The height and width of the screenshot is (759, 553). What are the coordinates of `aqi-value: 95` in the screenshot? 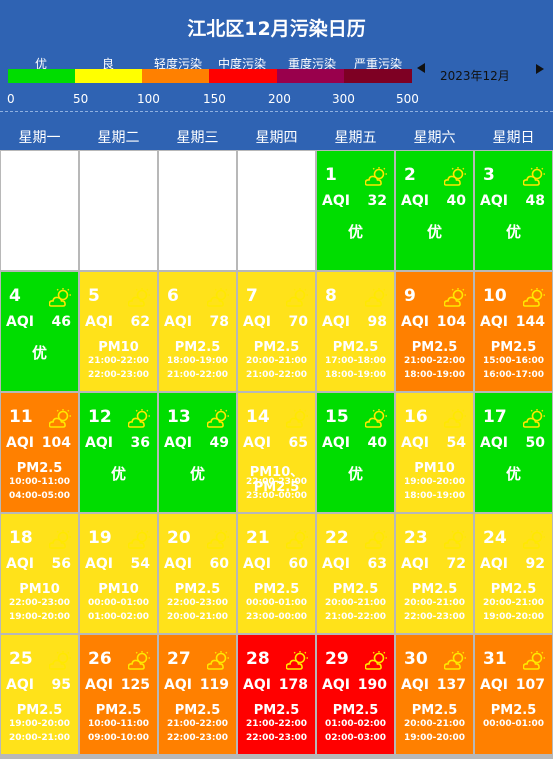 It's located at (61, 685).